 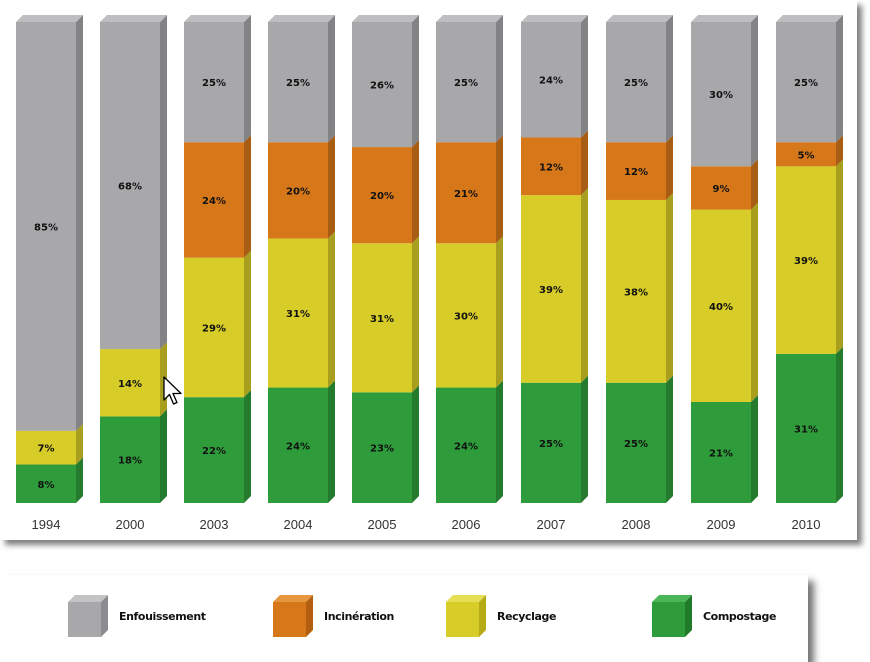 What do you see at coordinates (740, 616) in the screenshot?
I see `legend-label-compostage: Compostage` at bounding box center [740, 616].